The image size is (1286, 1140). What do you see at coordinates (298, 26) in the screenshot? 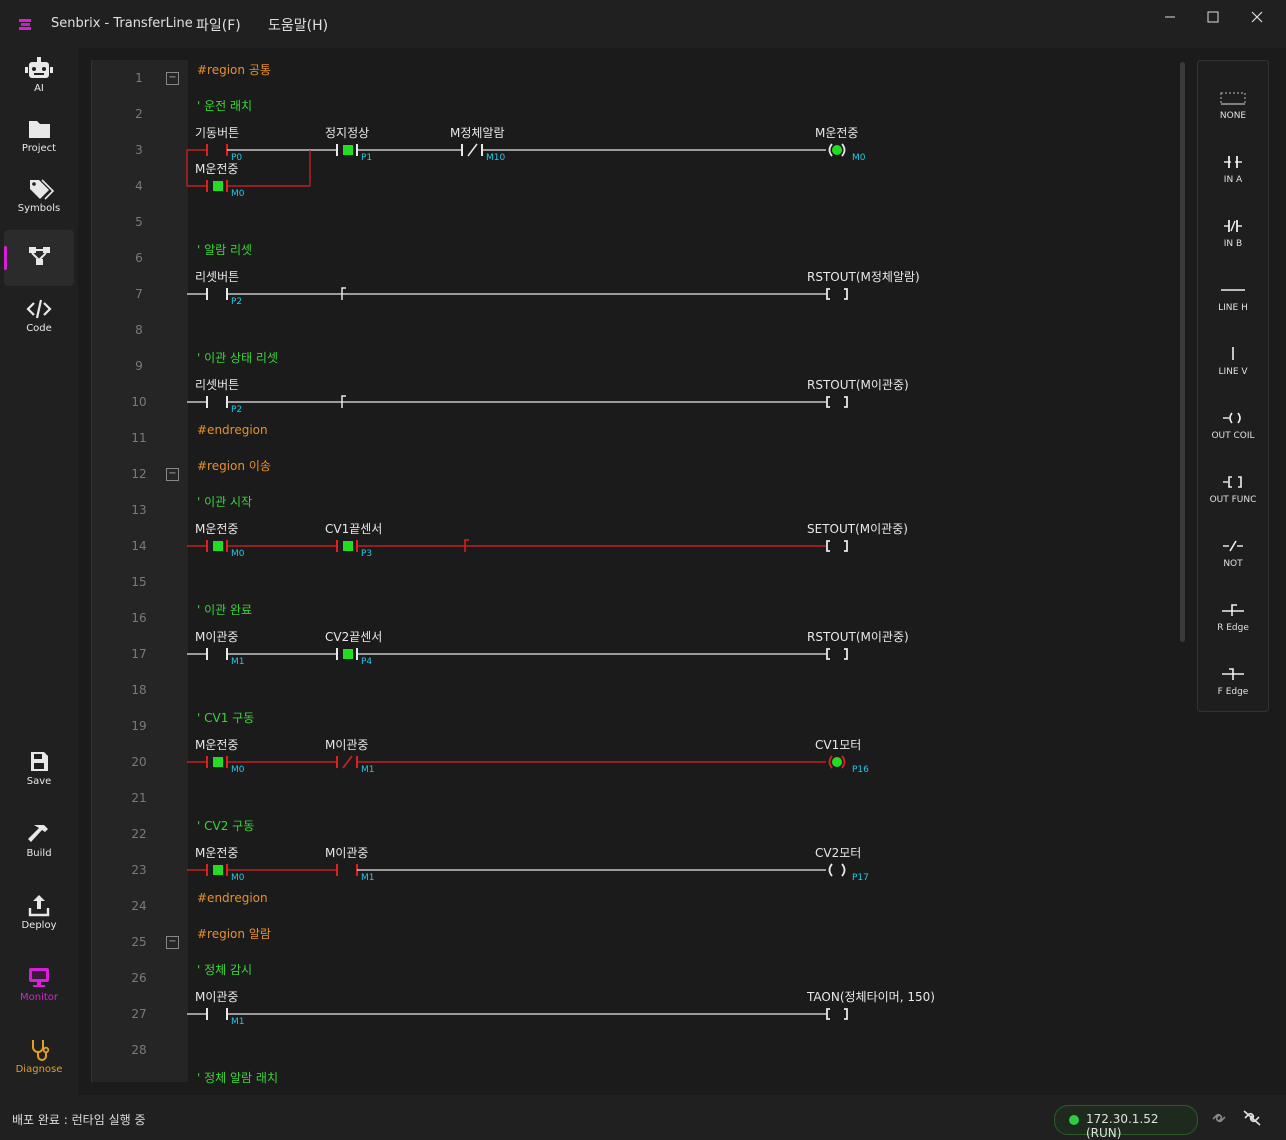
I see `menu-help: 도움말(H)` at bounding box center [298, 26].